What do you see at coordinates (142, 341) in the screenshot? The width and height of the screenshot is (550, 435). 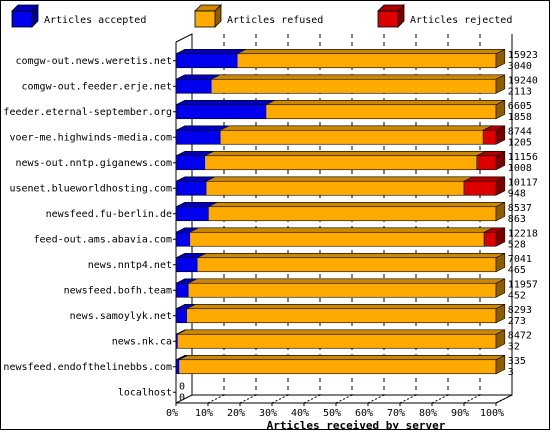 I see `category-label: news.nk.ca` at bounding box center [142, 341].